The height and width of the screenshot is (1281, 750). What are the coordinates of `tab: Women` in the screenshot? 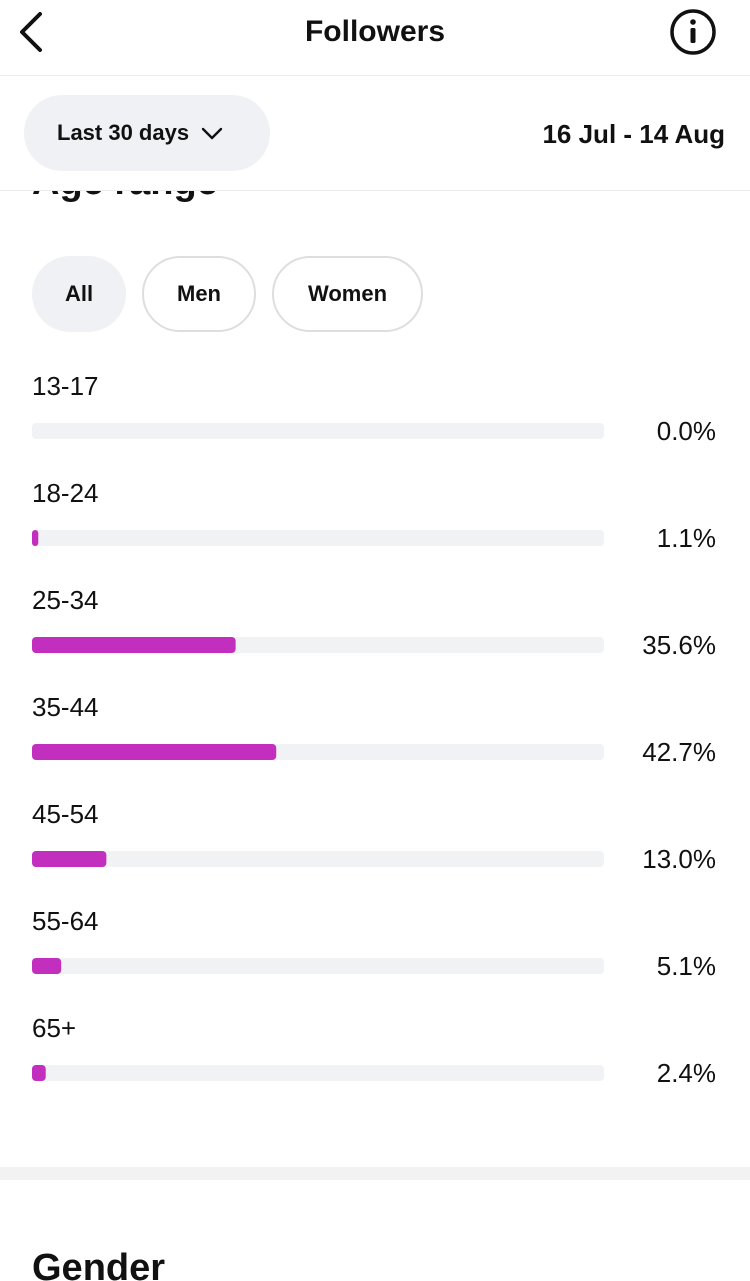 It's located at (347, 294).